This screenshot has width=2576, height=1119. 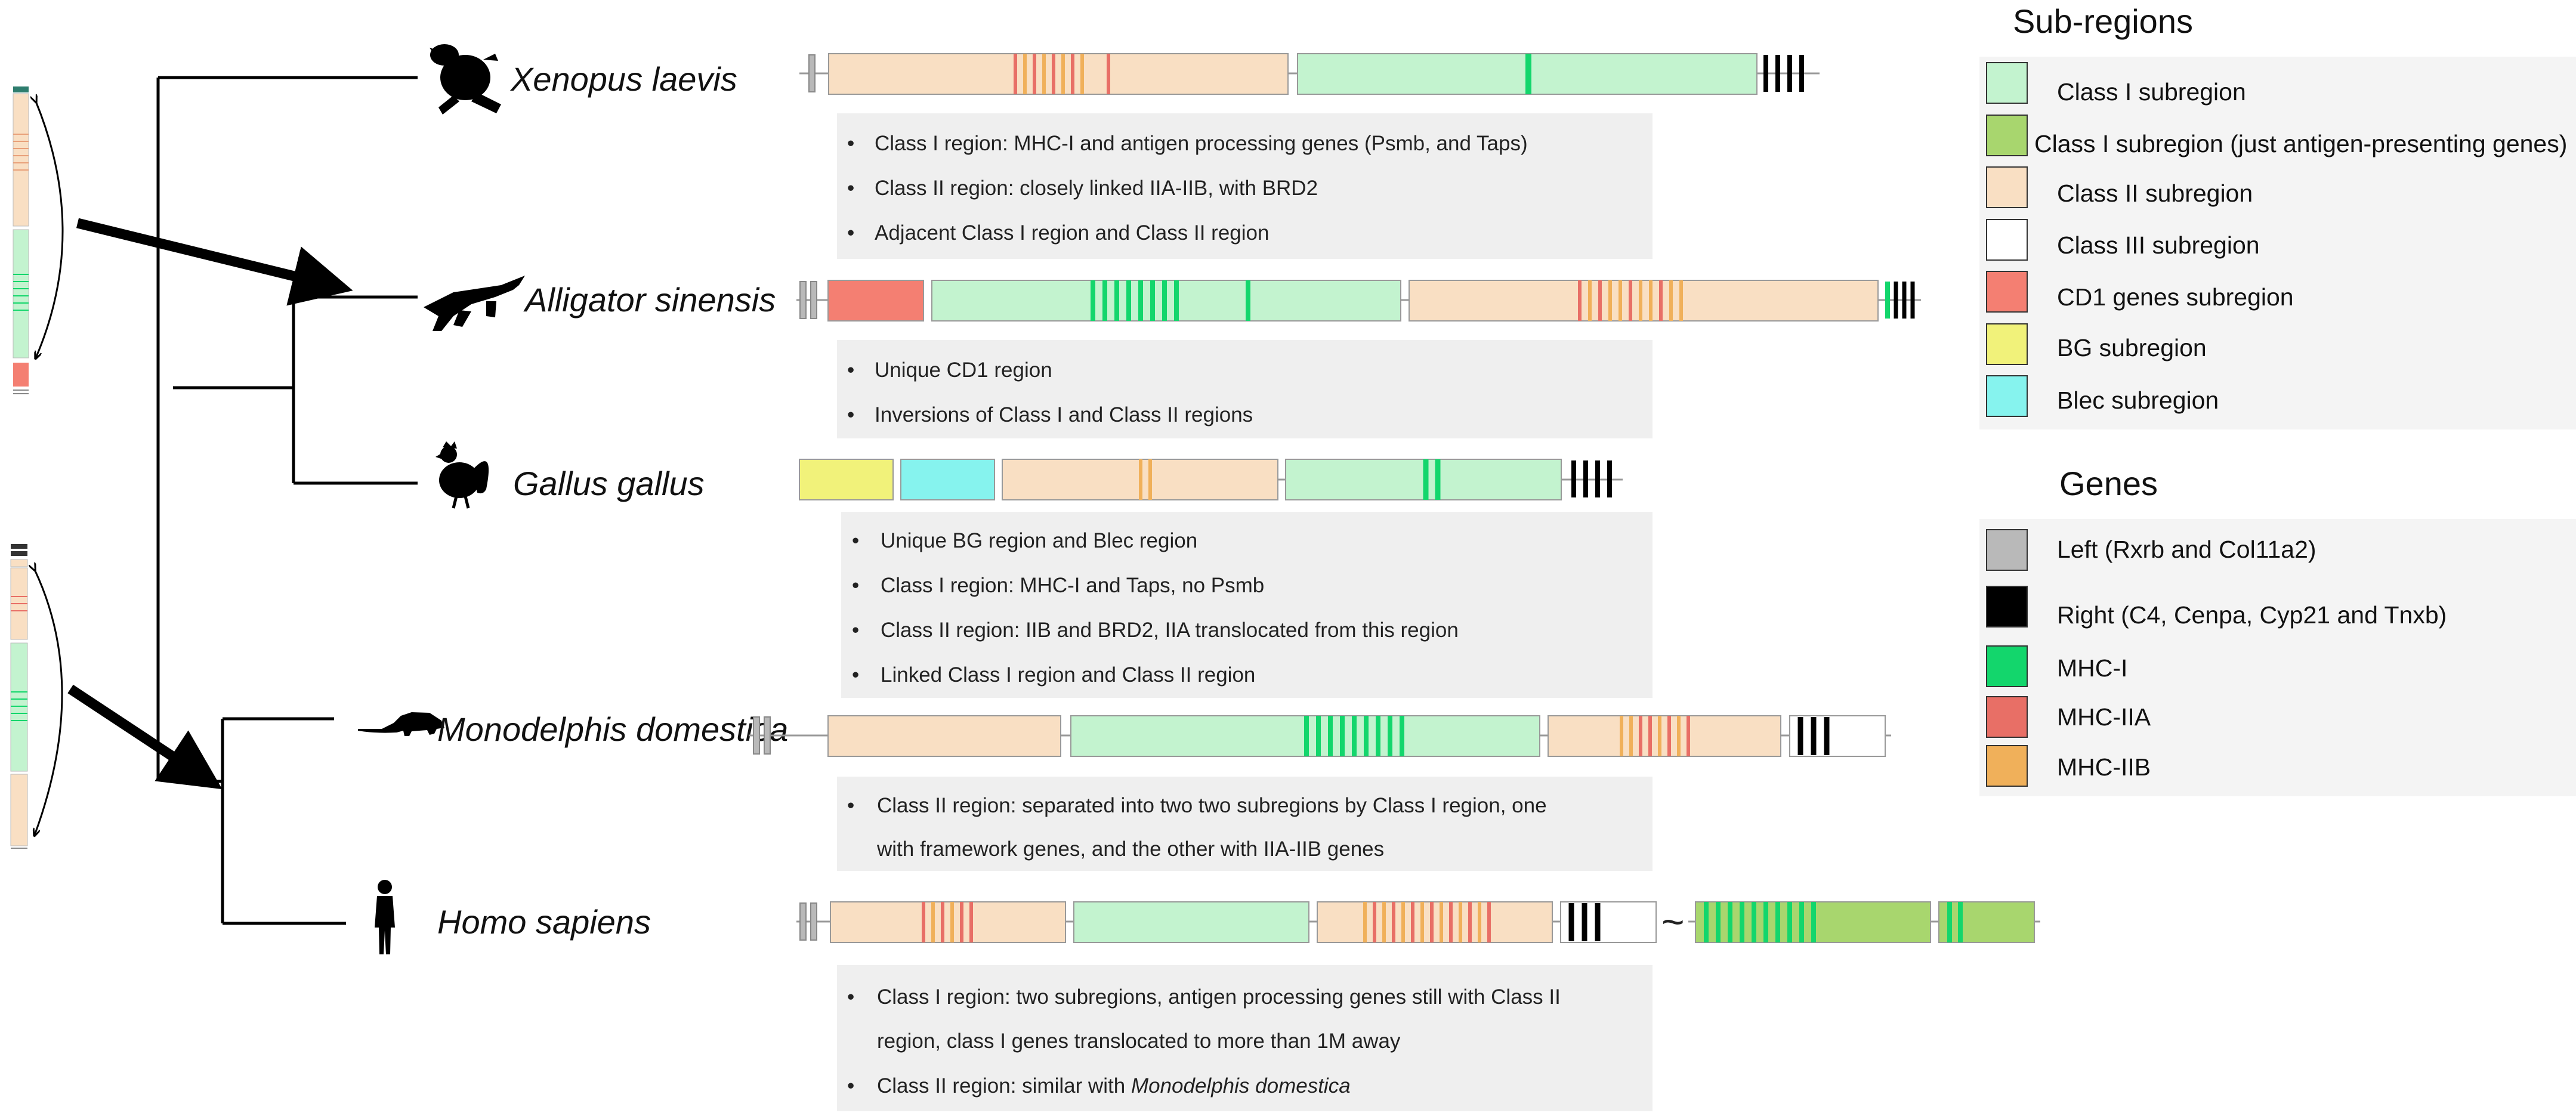 I want to click on gene-map-alligator, so click(x=1358, y=301).